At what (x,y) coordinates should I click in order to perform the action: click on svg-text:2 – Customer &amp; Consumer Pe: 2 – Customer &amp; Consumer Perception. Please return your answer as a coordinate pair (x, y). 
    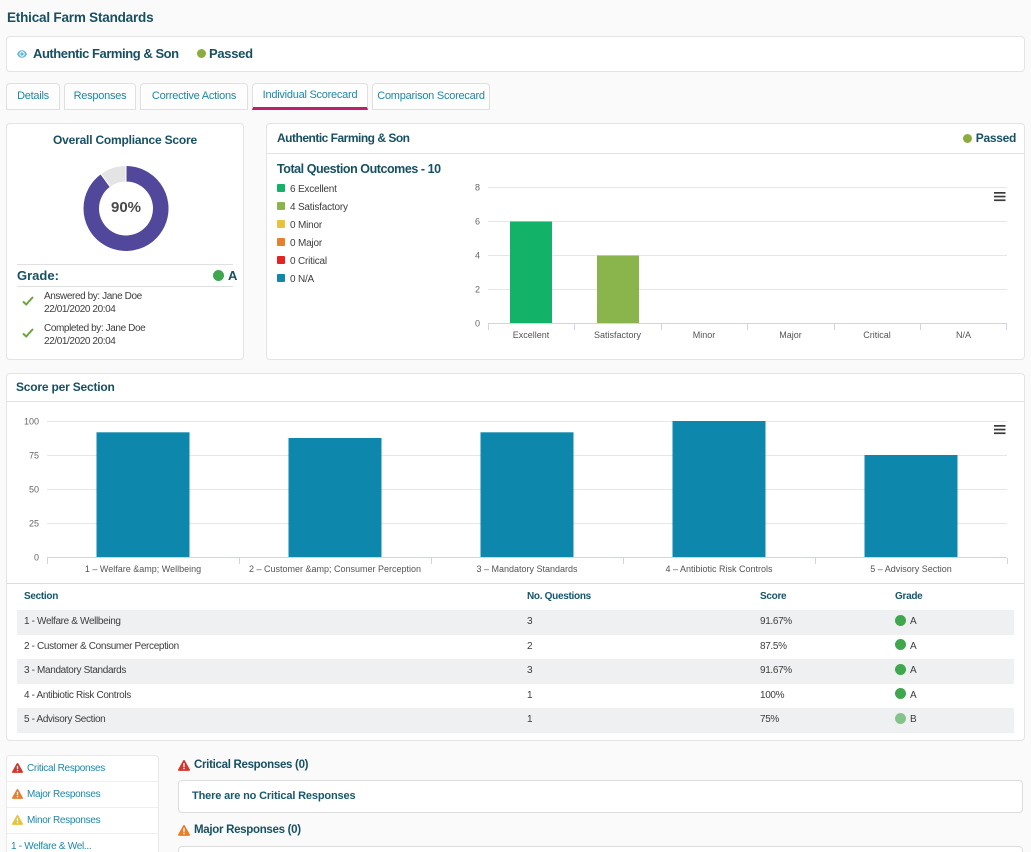
    Looking at the image, I should click on (335, 569).